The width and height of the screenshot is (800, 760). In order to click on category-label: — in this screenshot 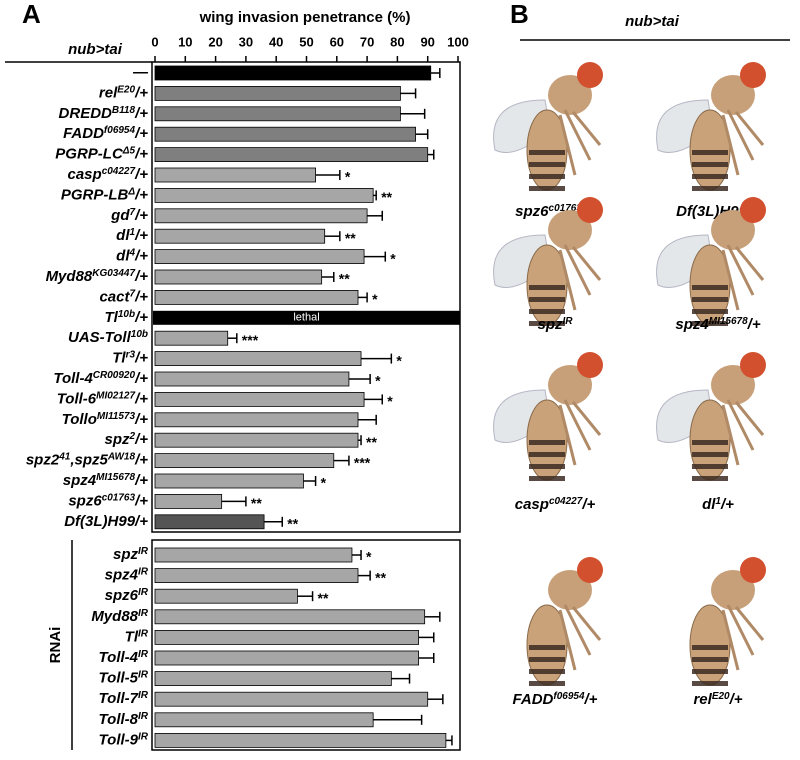, I will do `click(140, 72)`.